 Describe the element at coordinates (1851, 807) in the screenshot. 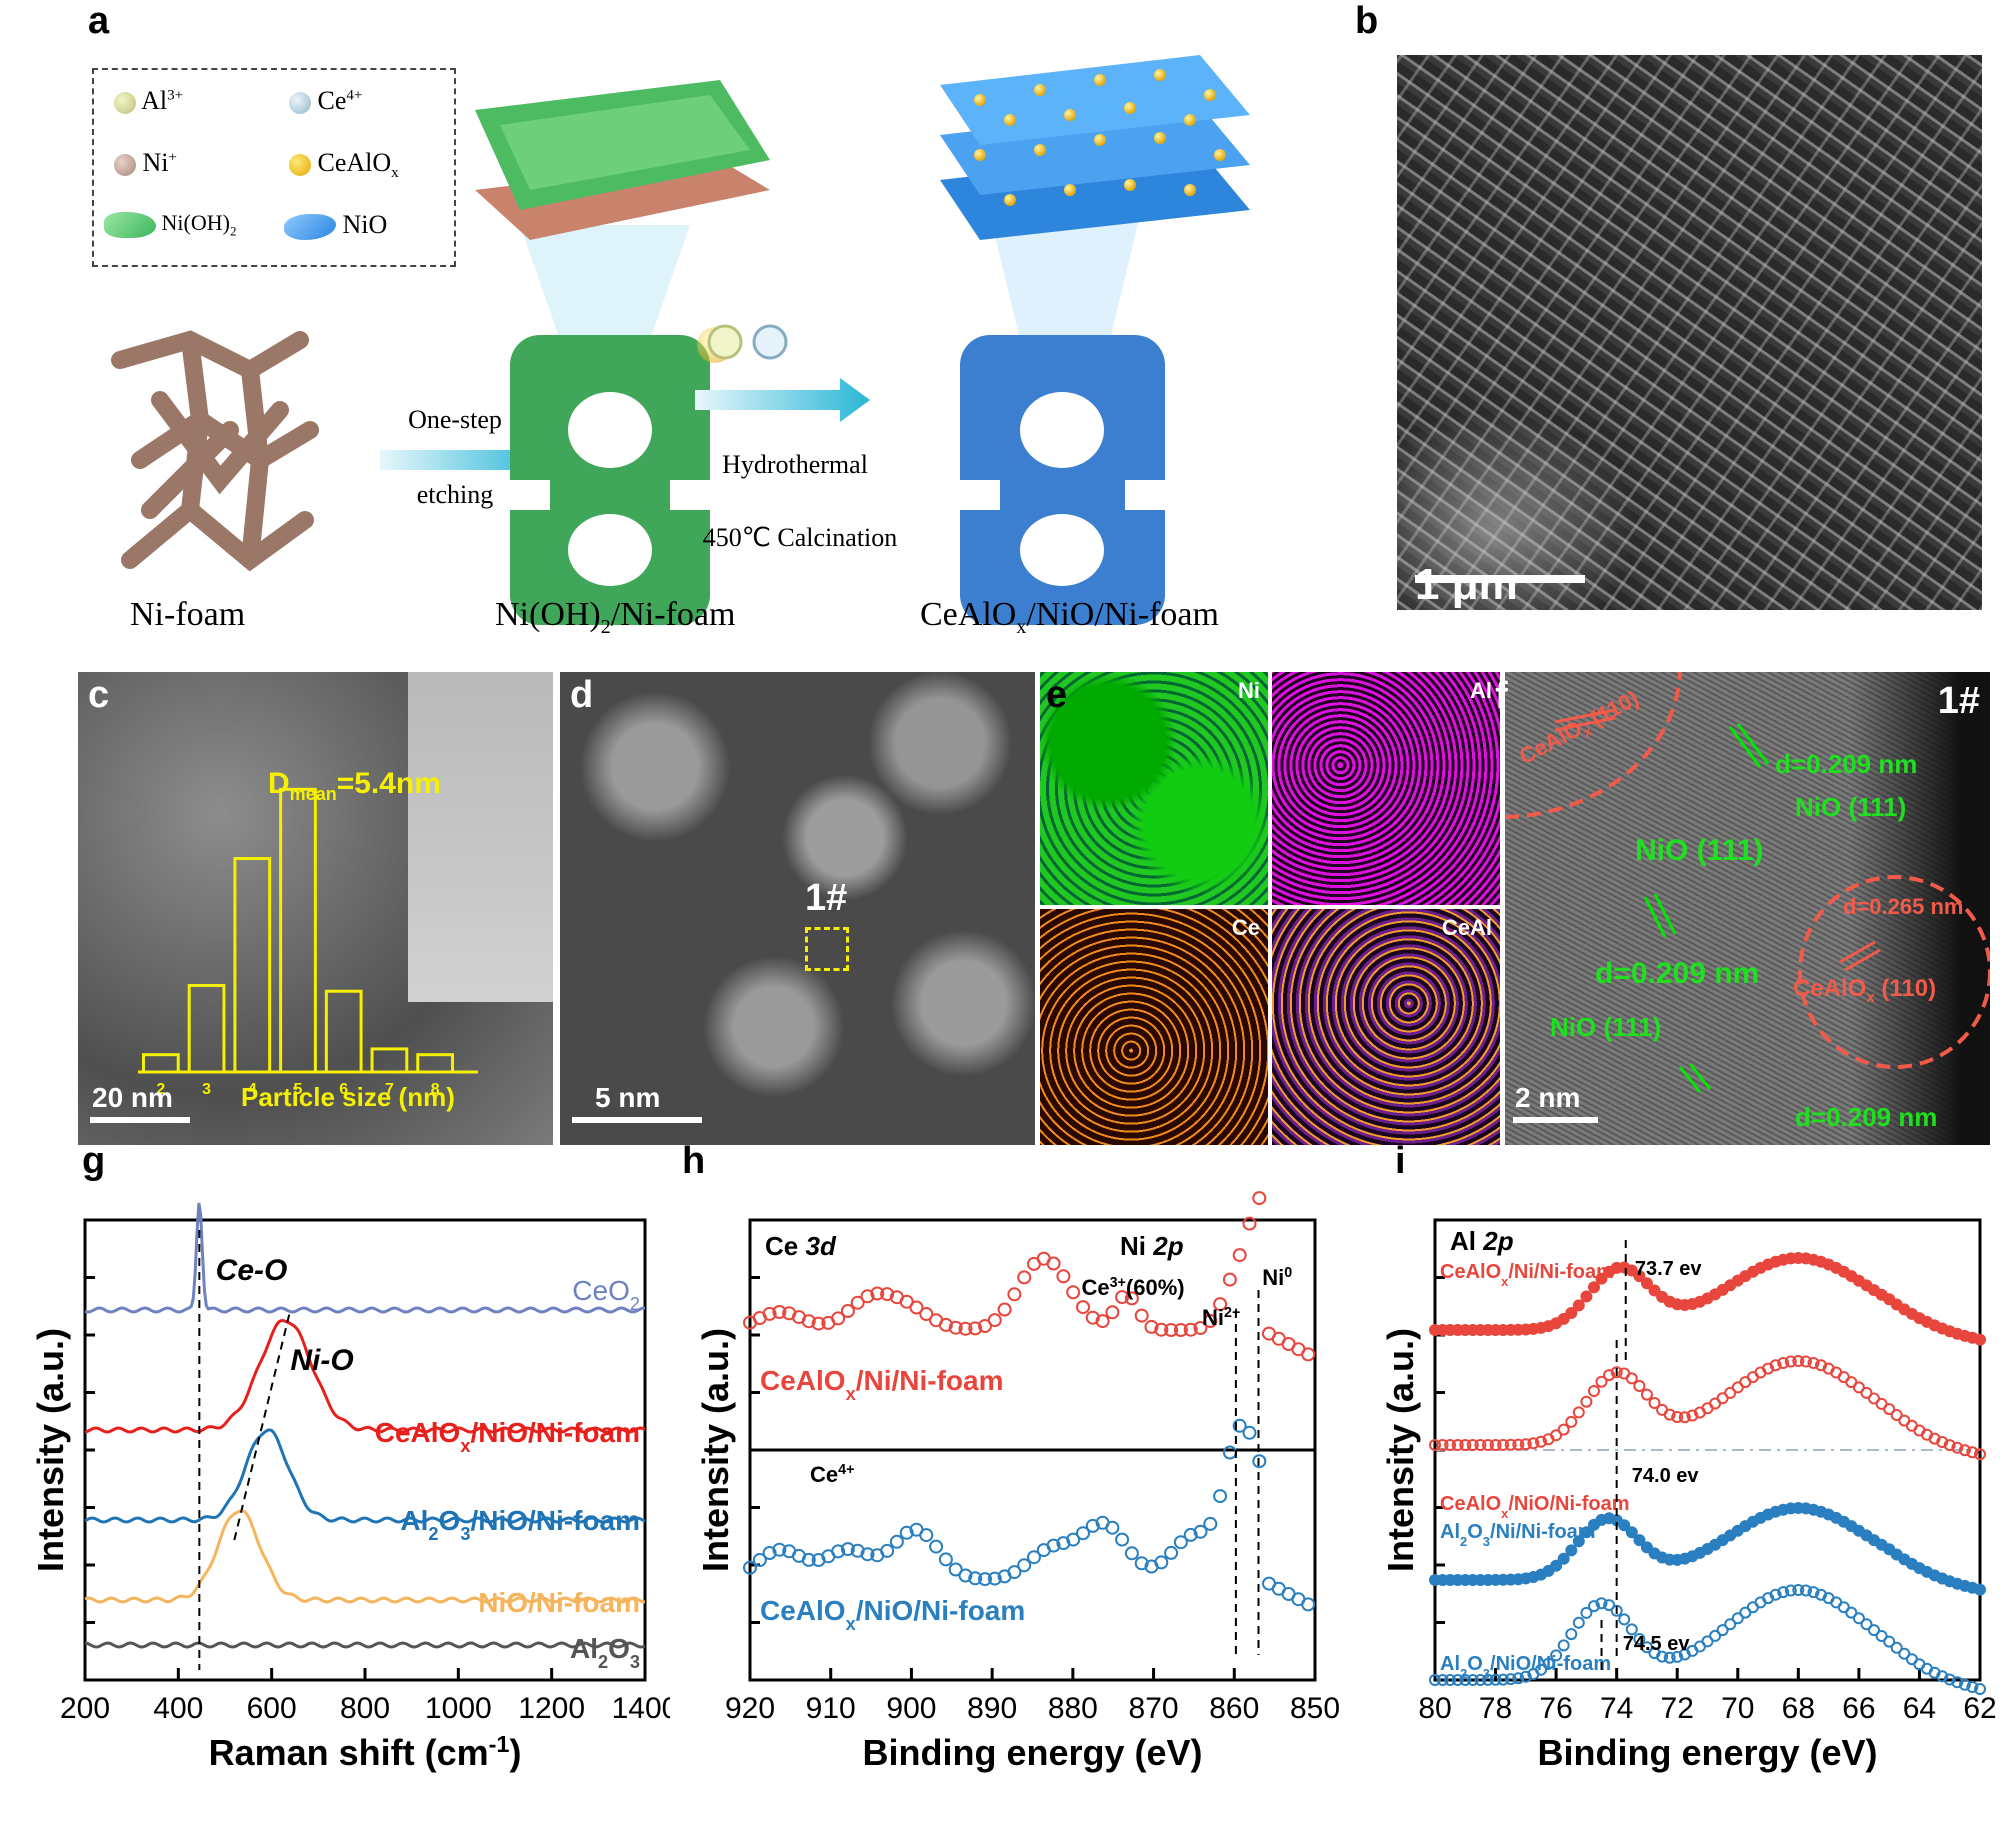

I see `hrtem-nio-1: NiO (111)` at that location.